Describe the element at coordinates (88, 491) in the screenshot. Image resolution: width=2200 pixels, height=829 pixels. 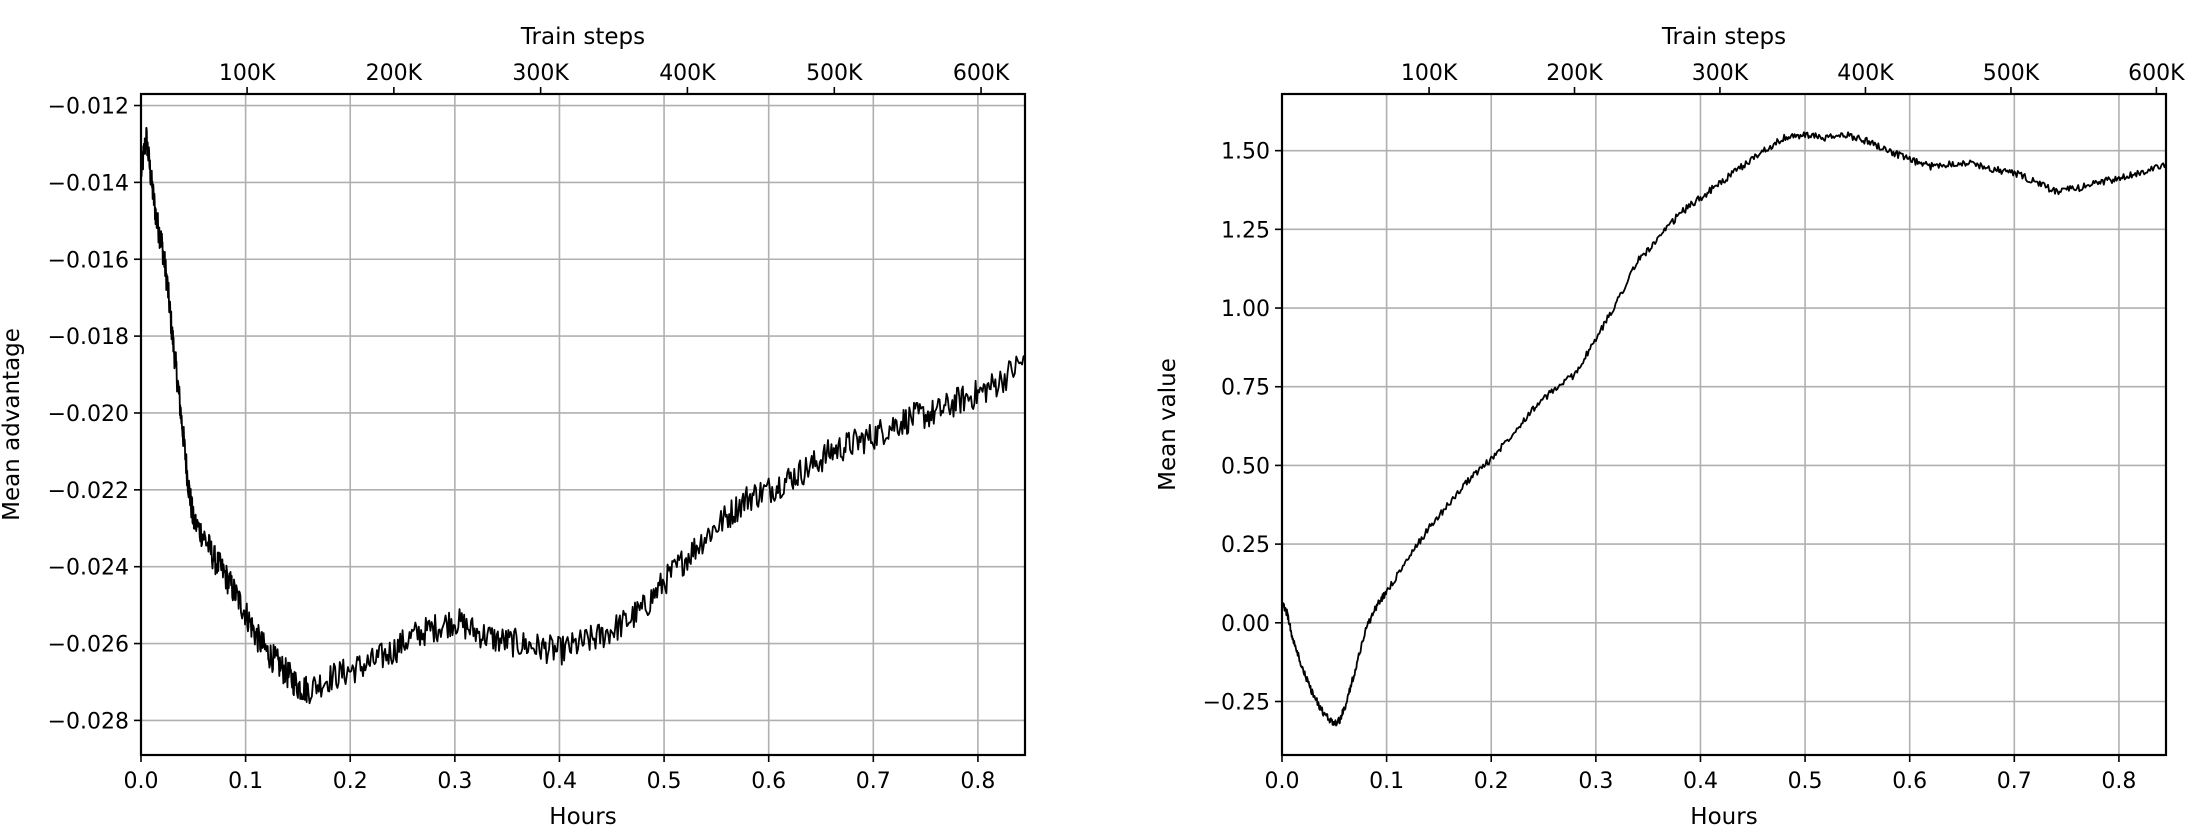
I see `y-tick-label: −0.022` at that location.